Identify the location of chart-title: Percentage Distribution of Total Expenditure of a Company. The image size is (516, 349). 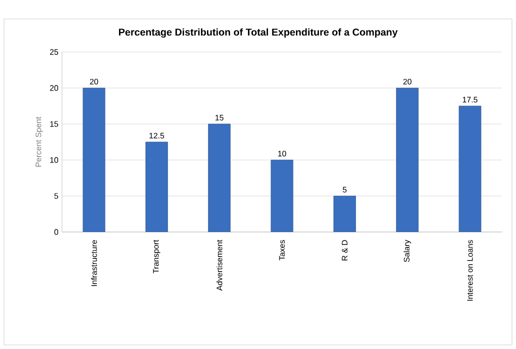
(258, 33).